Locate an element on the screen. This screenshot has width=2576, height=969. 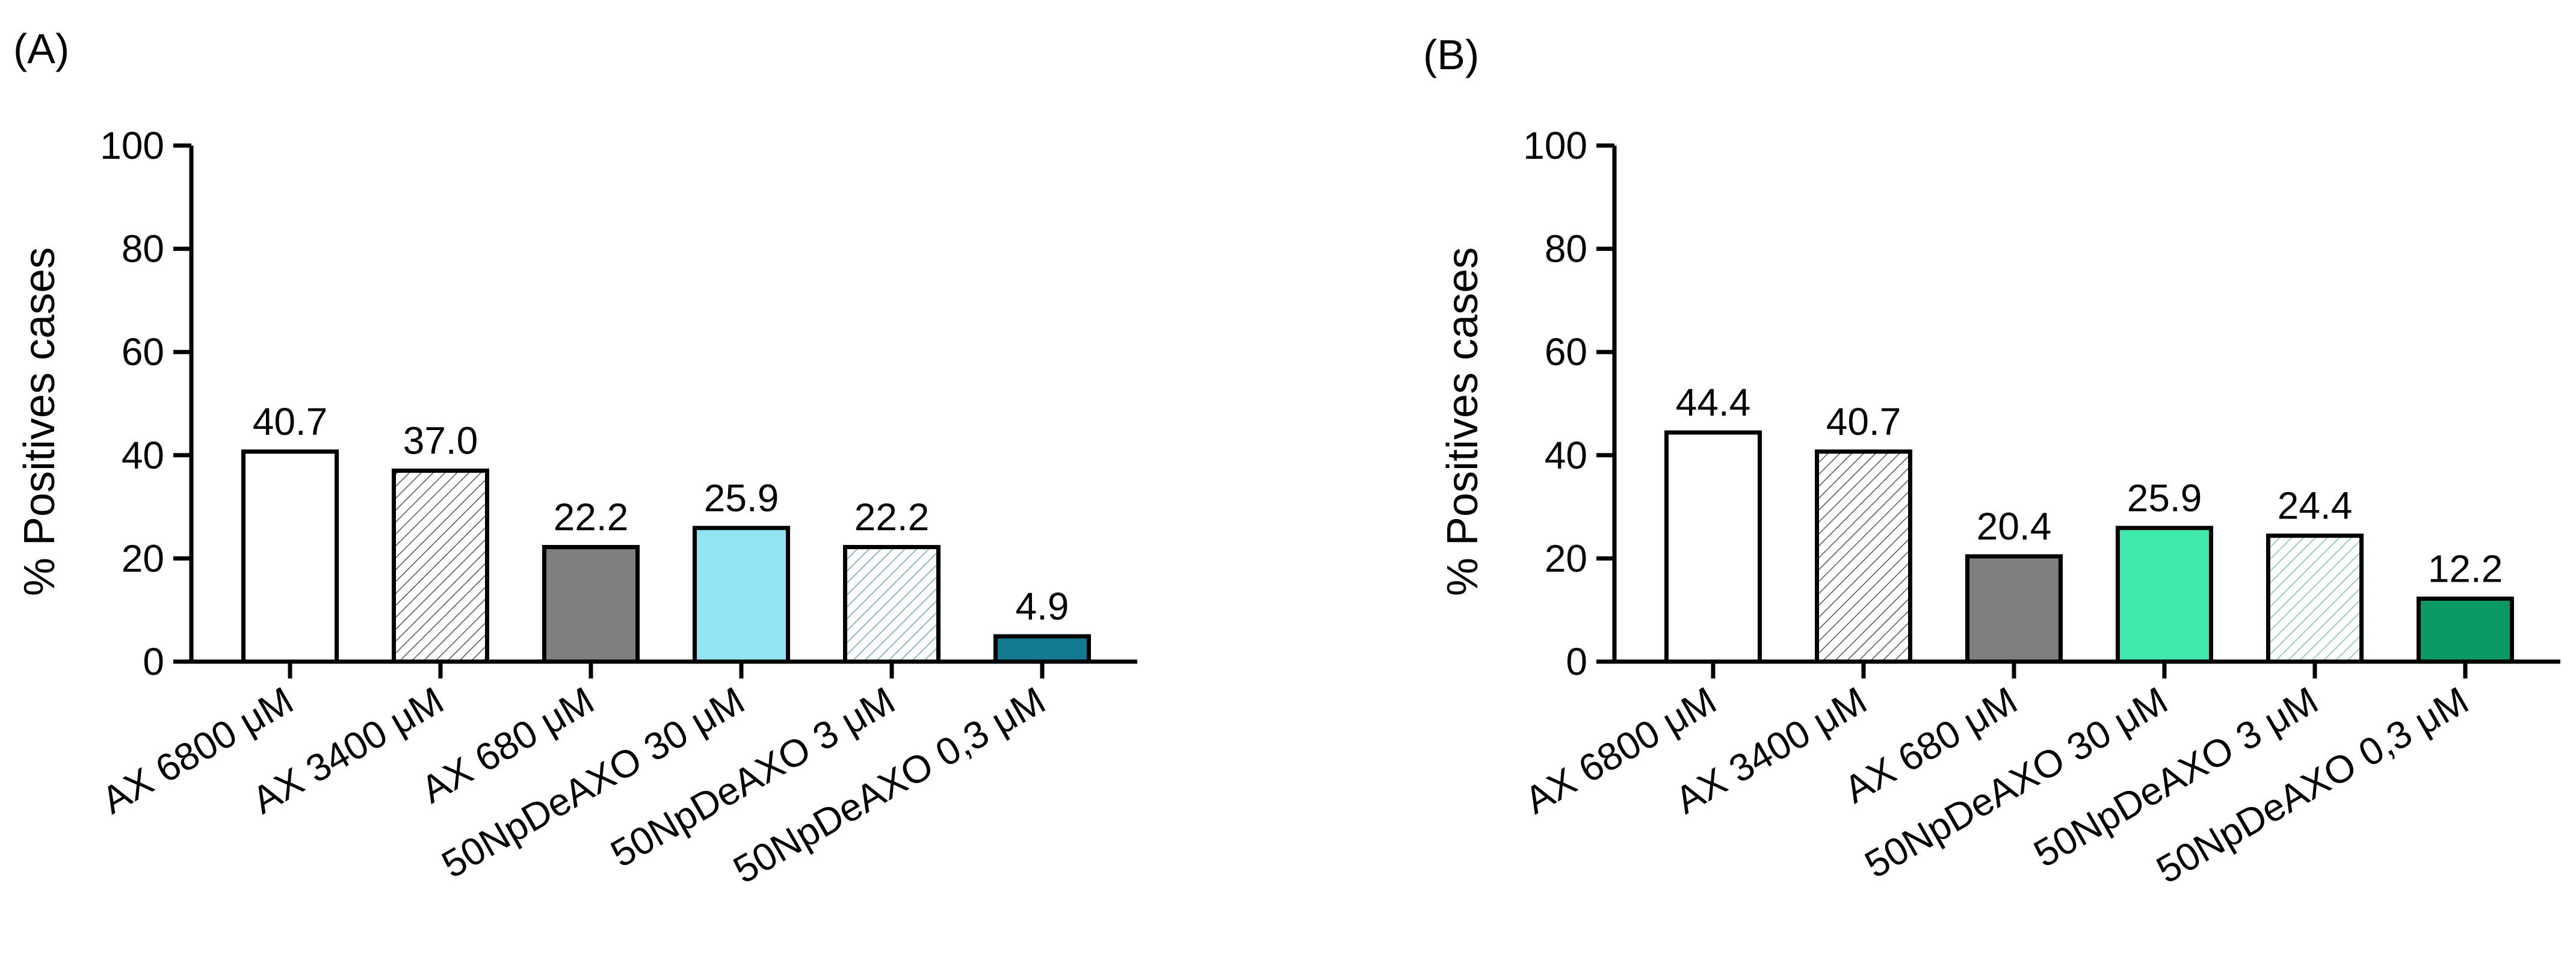
value-label-3: 20.4 is located at coordinates (2014, 526).